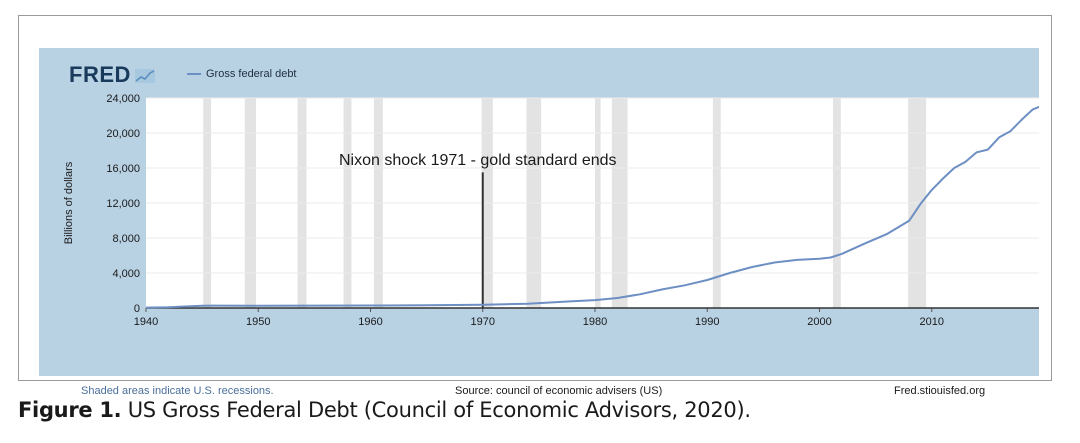 The width and height of the screenshot is (1080, 443). Describe the element at coordinates (126, 239) in the screenshot. I see `y-tick-label: 8,000` at that location.